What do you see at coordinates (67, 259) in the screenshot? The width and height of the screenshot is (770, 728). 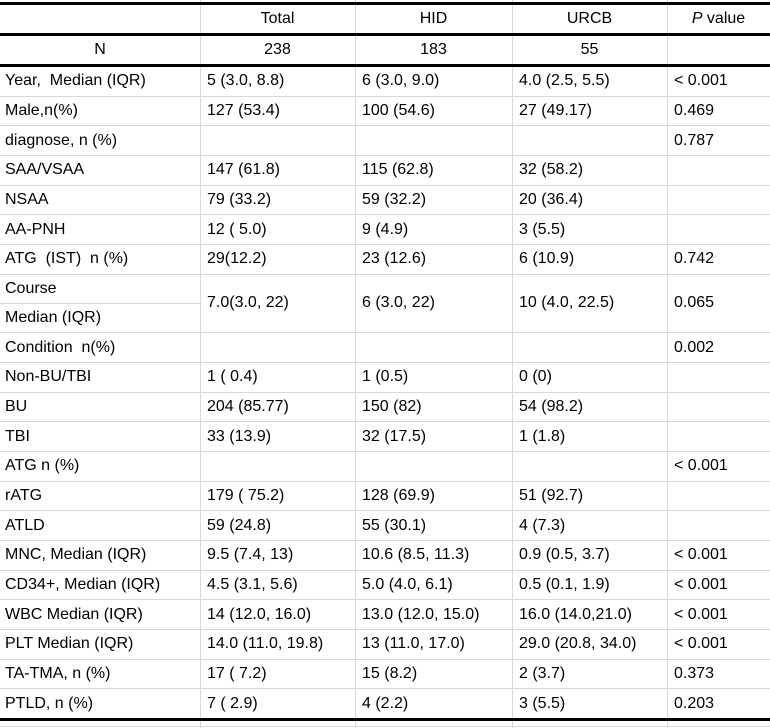 I see `row-label: ATG (IST) n (%)` at bounding box center [67, 259].